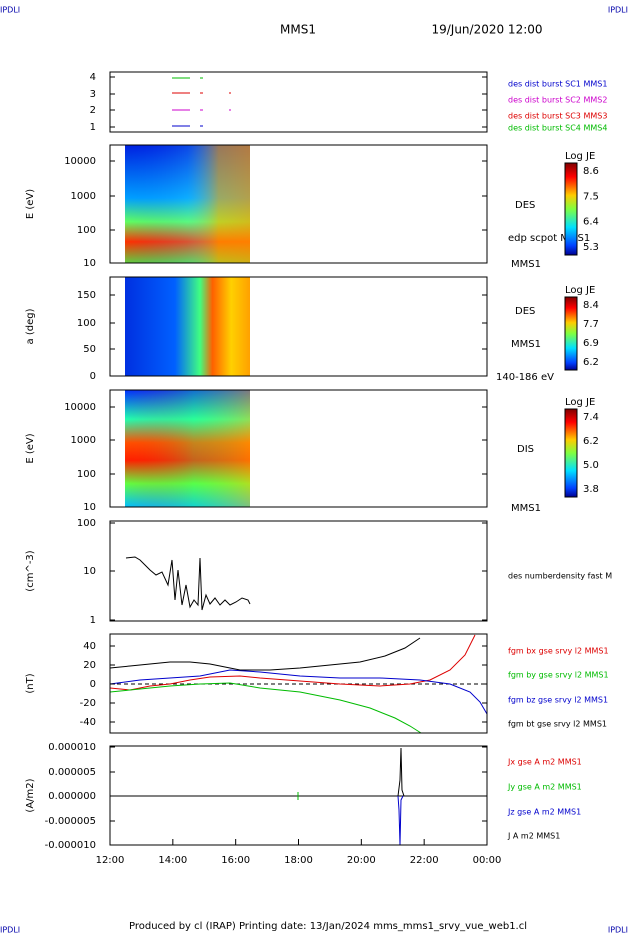  Describe the element at coordinates (187, 326) in the screenshot. I see `spectrogram` at that location.